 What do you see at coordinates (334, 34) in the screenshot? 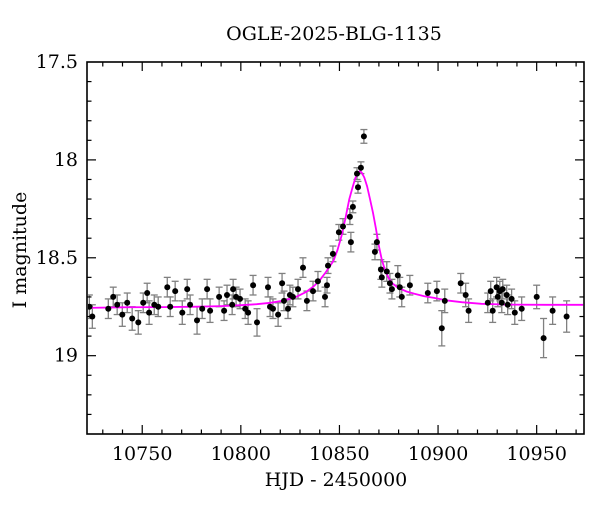
I see `plot-title: OGLE-2025-BLG-1135` at bounding box center [334, 34].